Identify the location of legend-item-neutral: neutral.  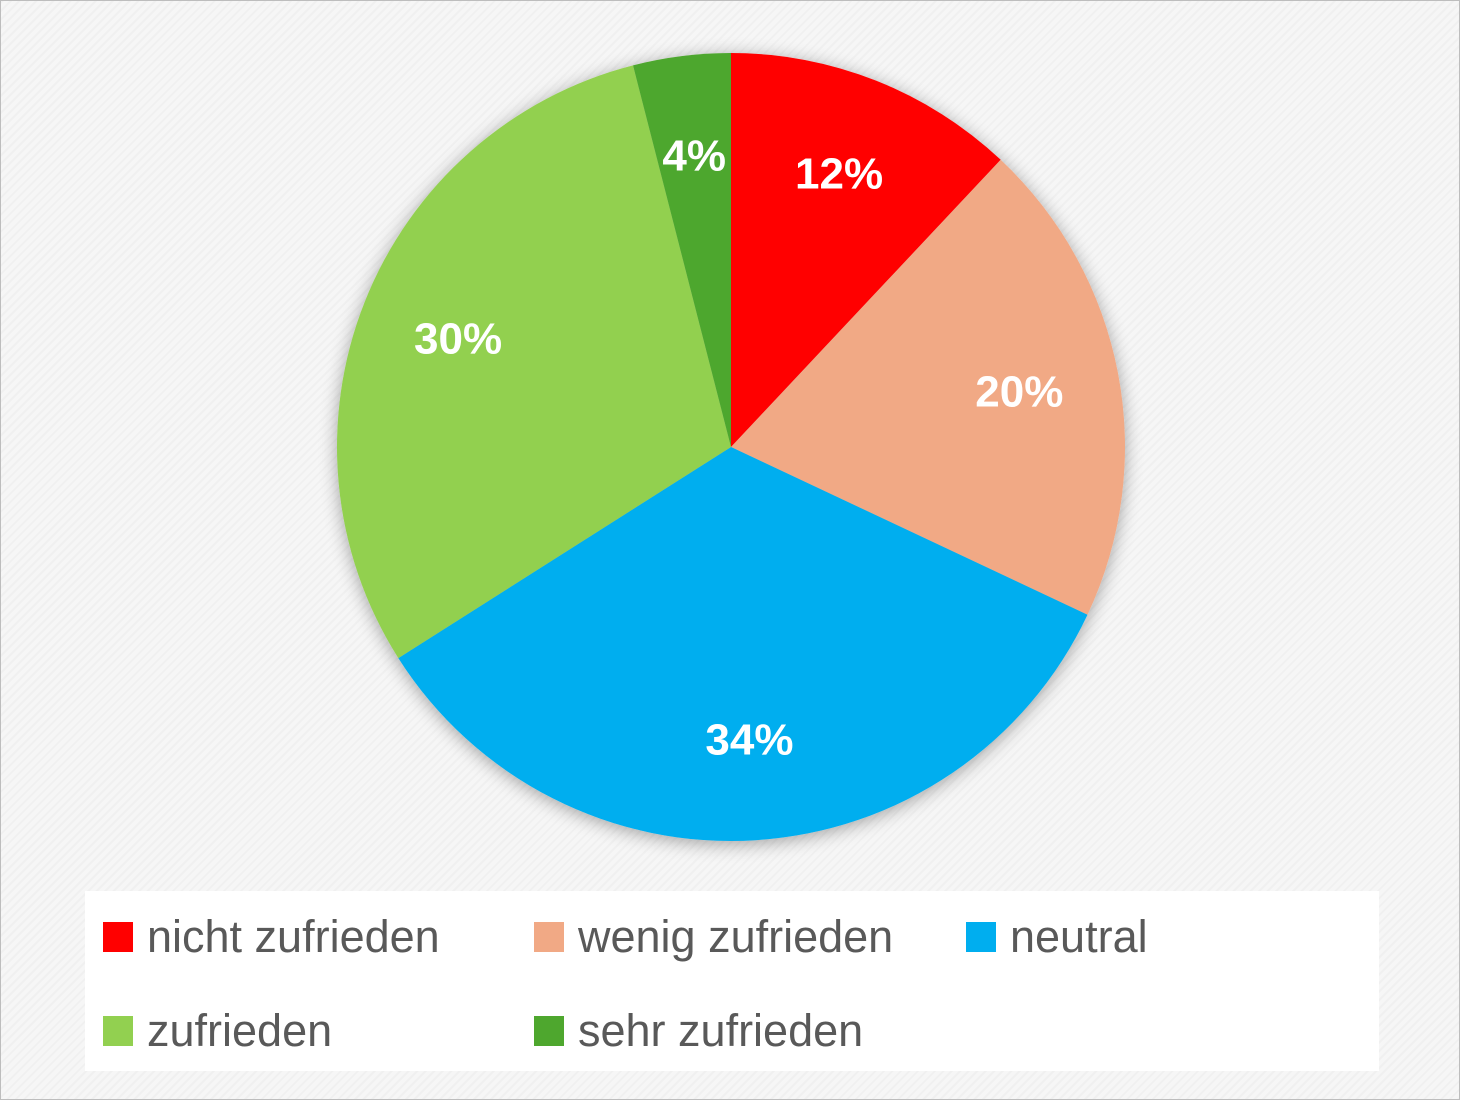
(1057, 936).